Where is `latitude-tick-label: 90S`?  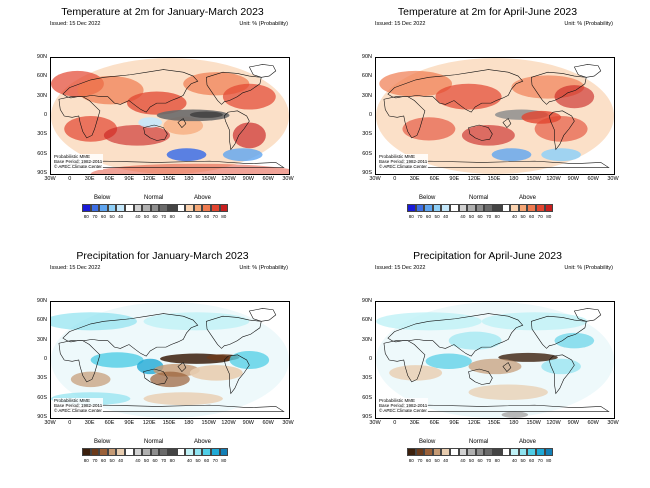 latitude-tick-label: 90S is located at coordinates (42, 173).